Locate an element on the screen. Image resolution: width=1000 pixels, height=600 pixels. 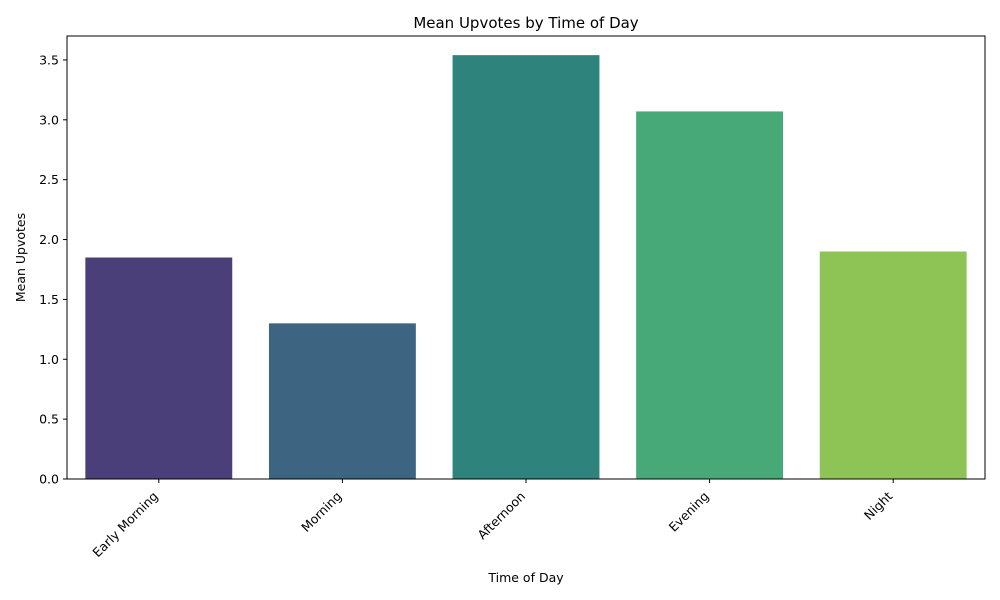
y-tick-label: 1.5 is located at coordinates (49, 299).